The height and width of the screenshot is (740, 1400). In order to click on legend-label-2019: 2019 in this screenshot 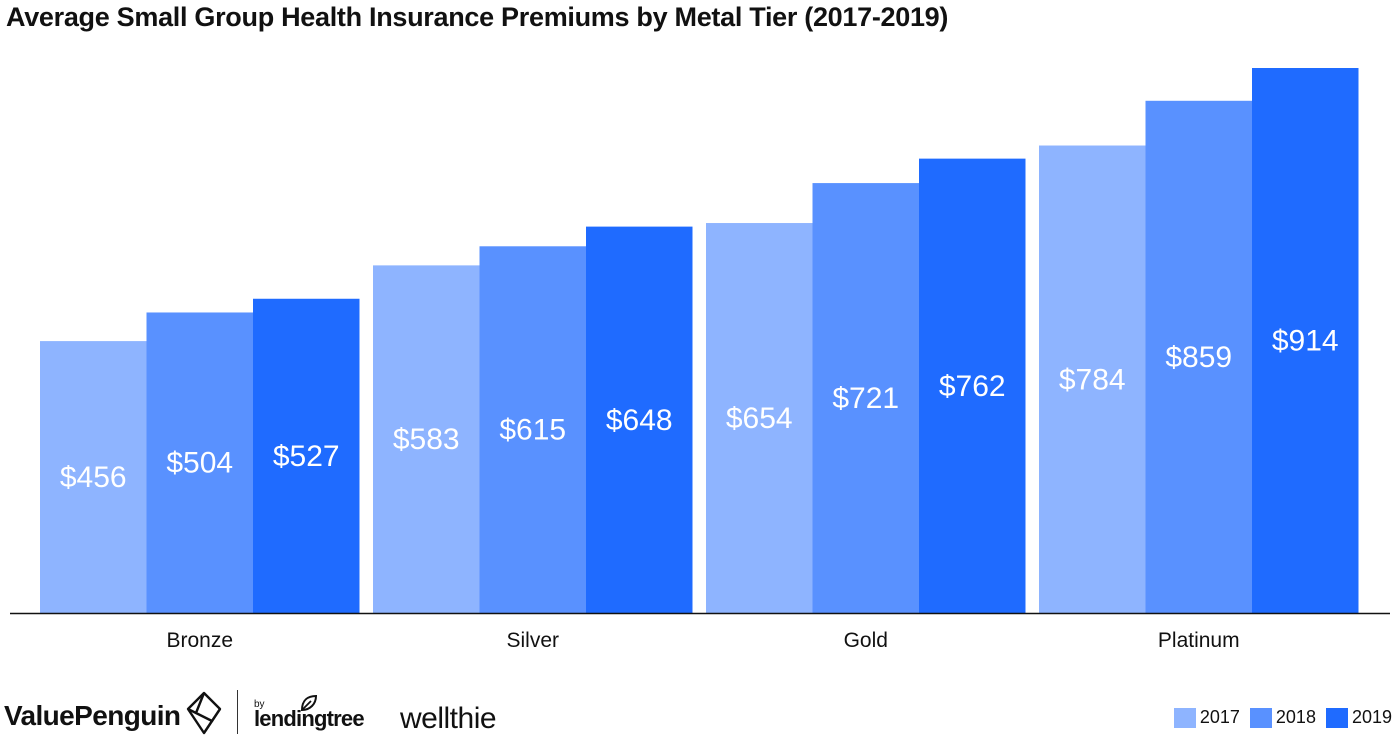, I will do `click(1371, 717)`.